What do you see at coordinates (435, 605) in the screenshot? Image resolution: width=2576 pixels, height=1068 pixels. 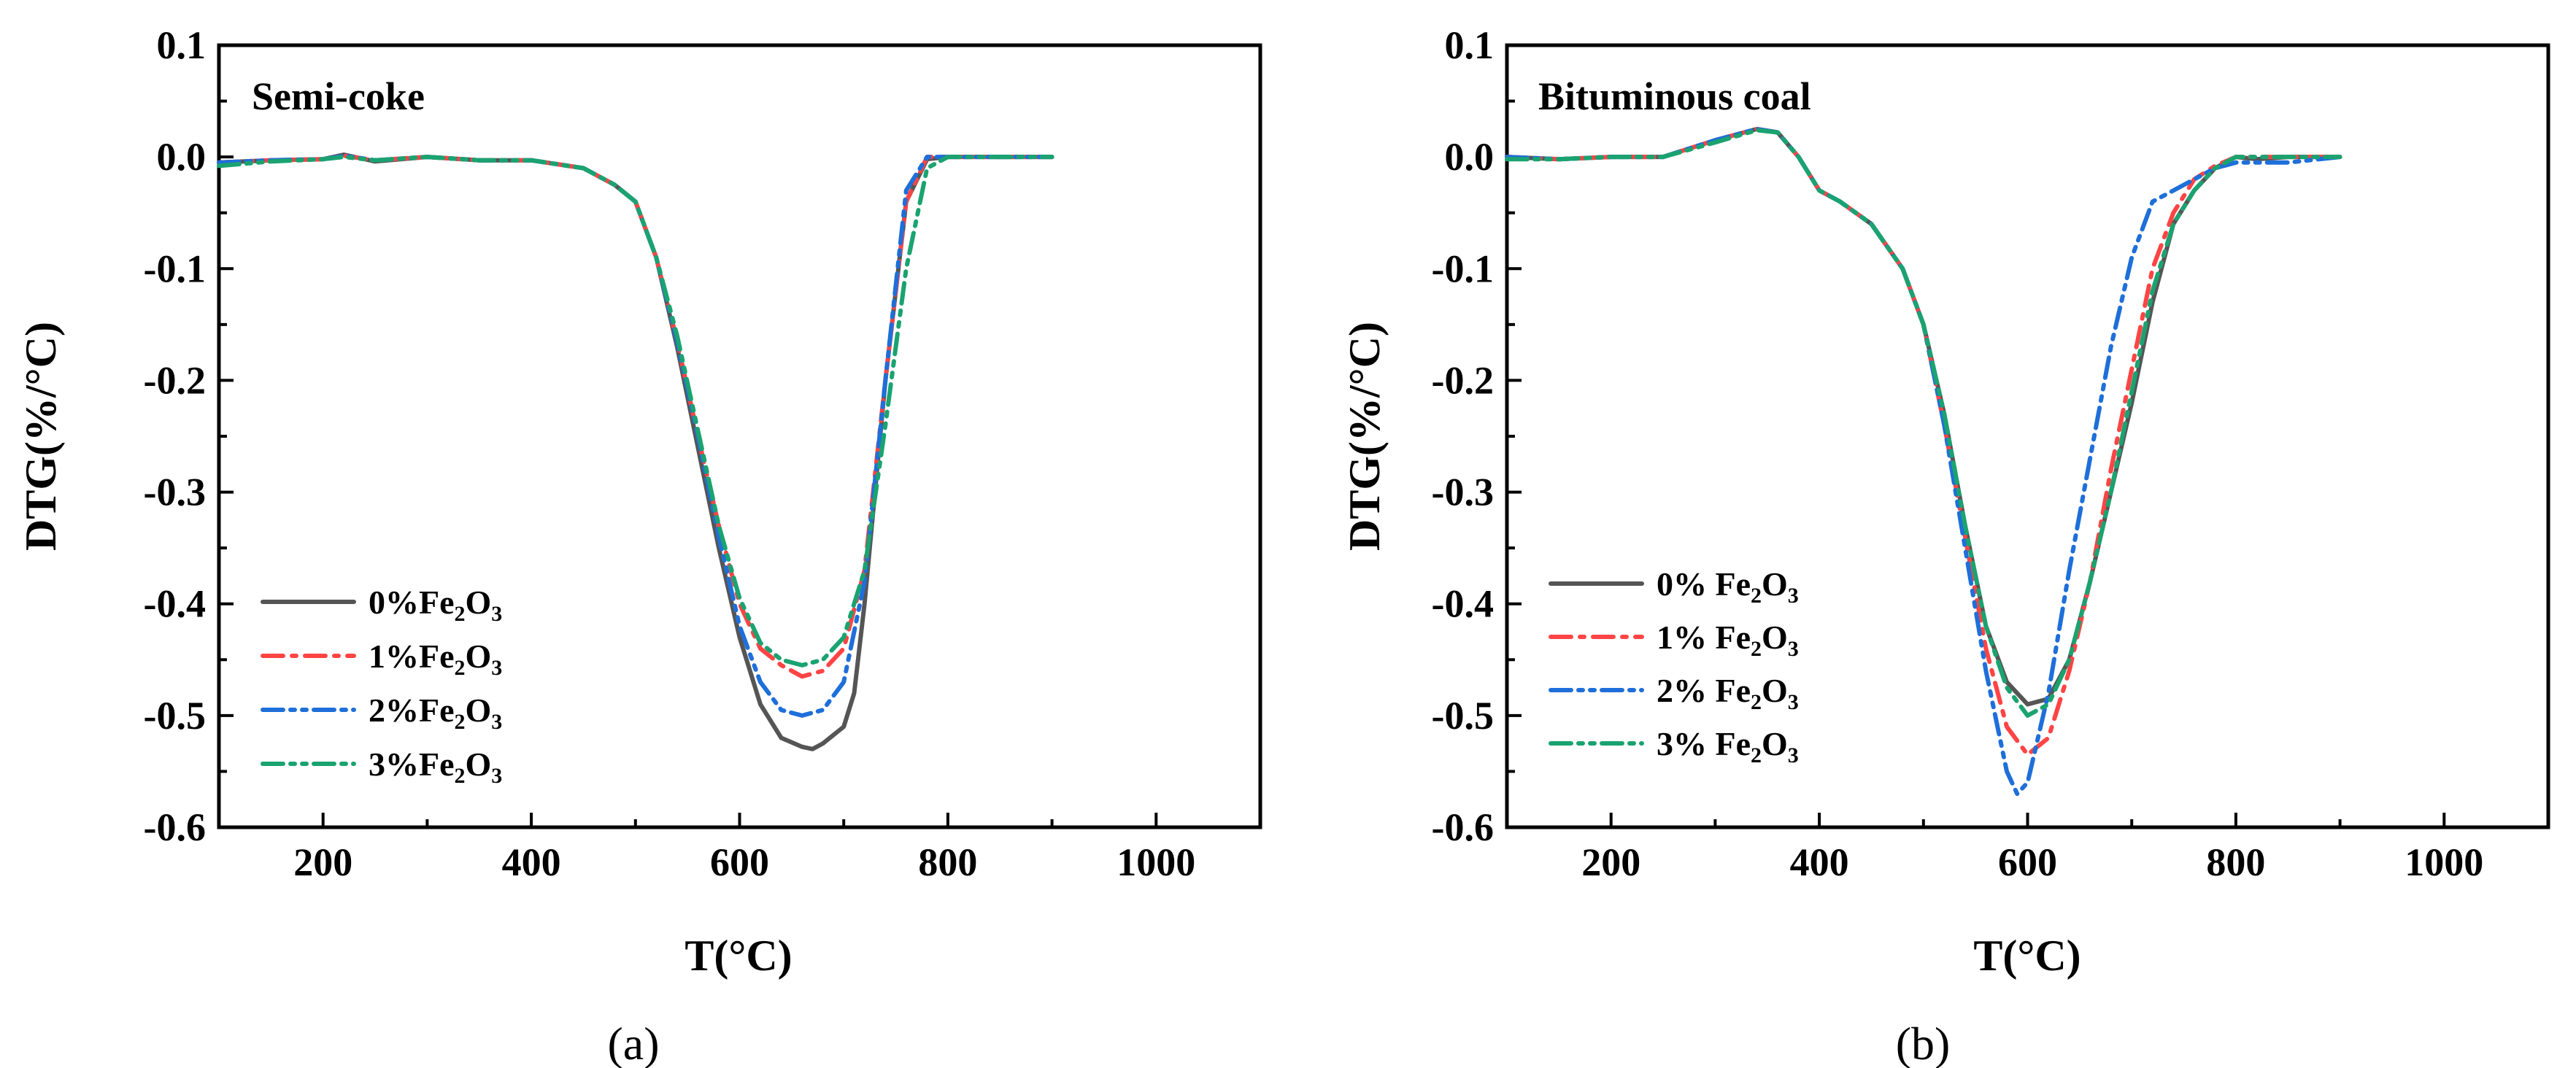 I see `legend-label: 0%Fe2O3` at bounding box center [435, 605].